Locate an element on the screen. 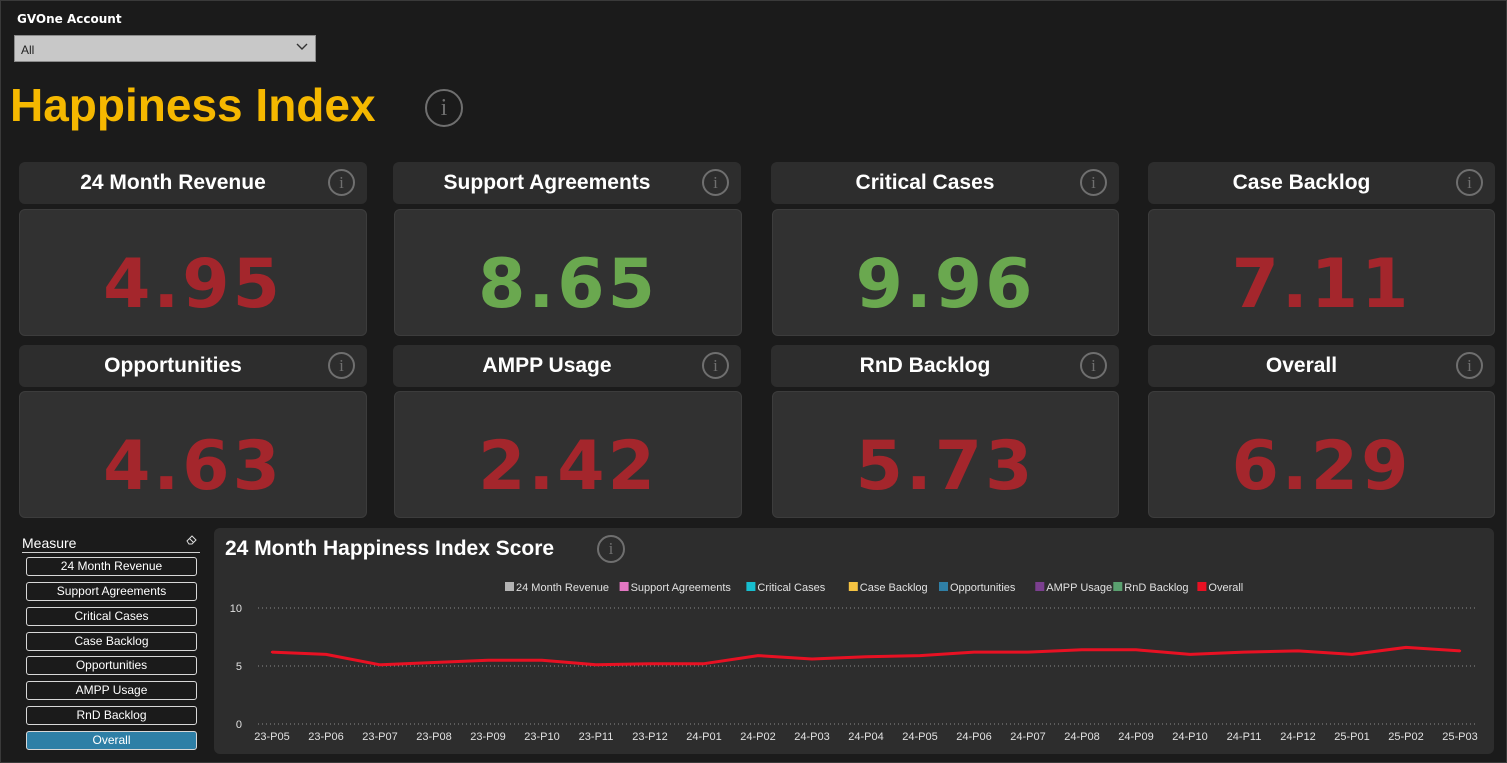  slicer-header: Measure is located at coordinates (111, 543).